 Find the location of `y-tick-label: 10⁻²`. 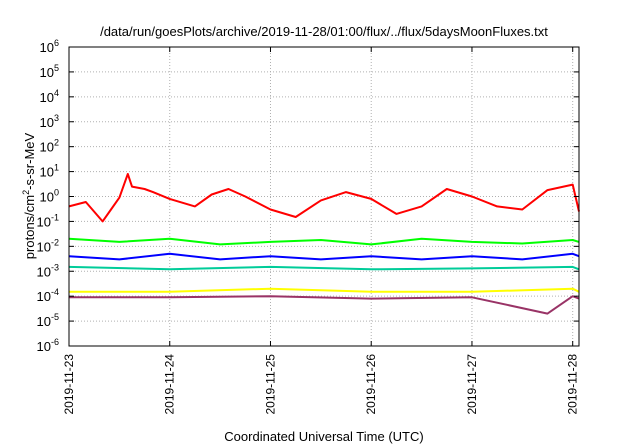

y-tick-label: 10⁻² is located at coordinates (48, 245).